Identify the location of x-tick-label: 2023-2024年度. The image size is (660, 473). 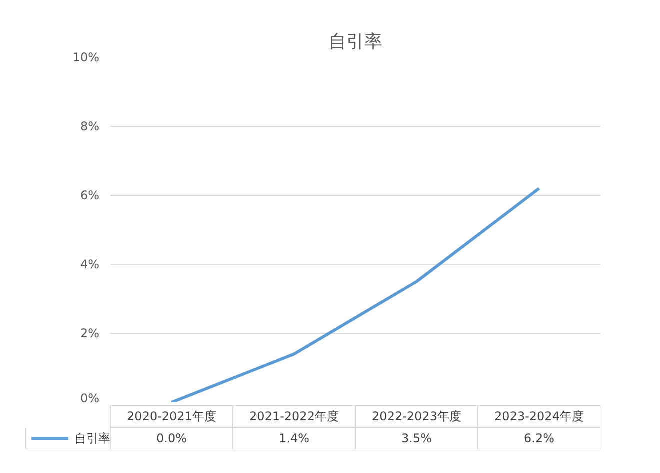
(539, 417).